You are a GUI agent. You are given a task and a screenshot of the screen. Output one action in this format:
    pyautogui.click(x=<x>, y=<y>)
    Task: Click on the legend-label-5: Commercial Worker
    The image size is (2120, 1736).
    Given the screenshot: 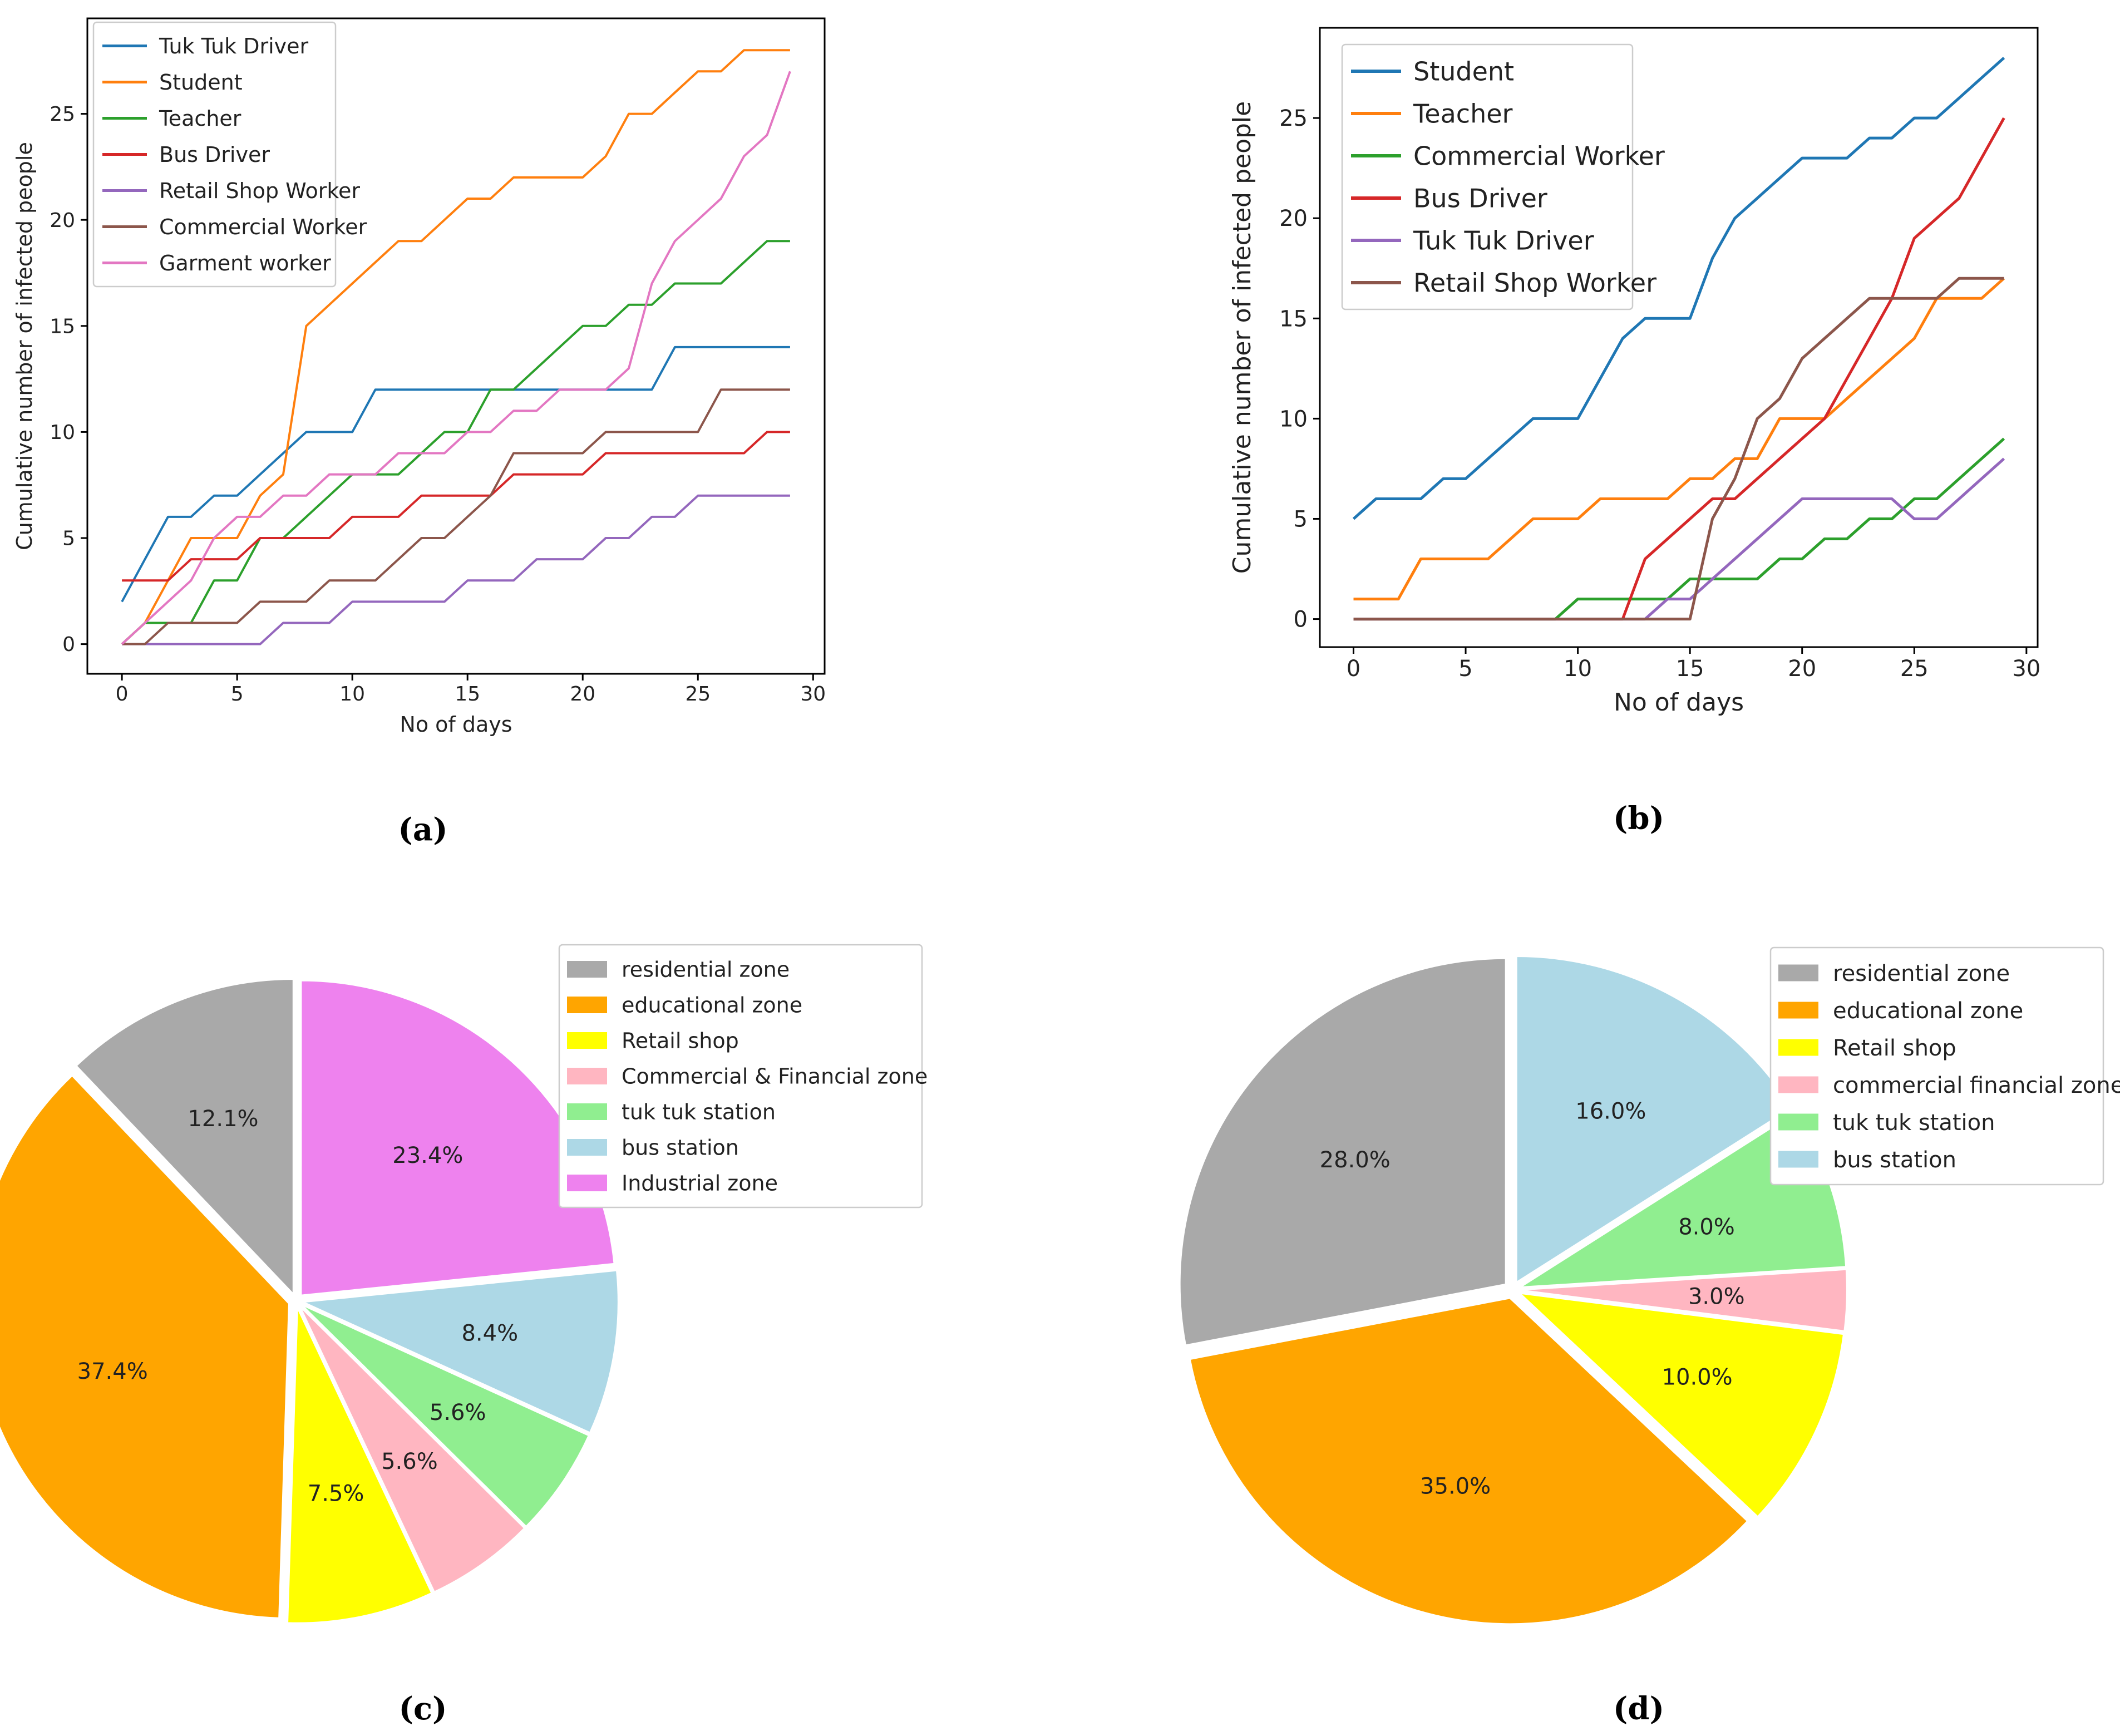 What is the action you would take?
    pyautogui.click(x=263, y=227)
    